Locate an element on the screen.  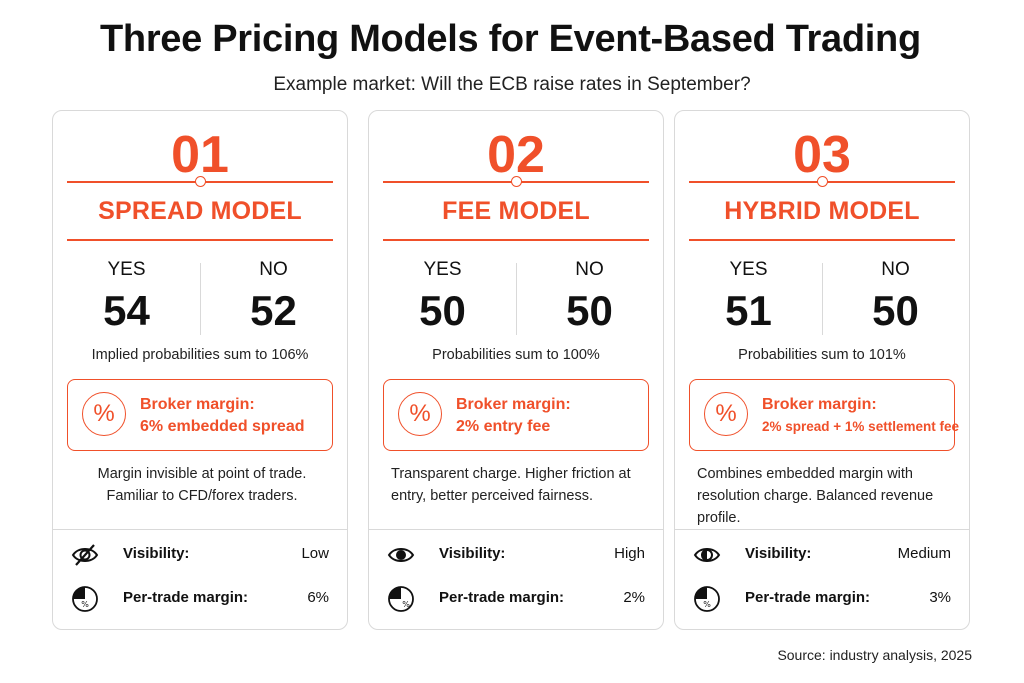
margin-detail: 2% entry fee is located at coordinates (503, 426).